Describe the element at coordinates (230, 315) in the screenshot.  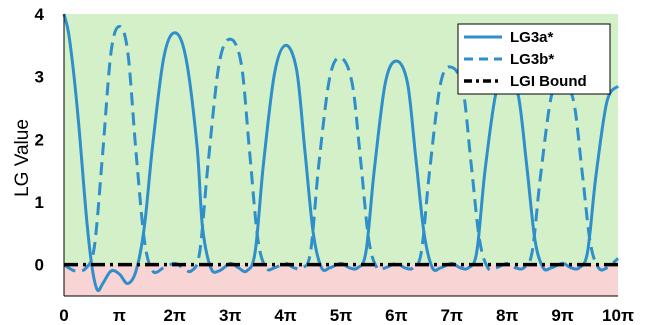
I see `x-tick-label: 3π` at that location.